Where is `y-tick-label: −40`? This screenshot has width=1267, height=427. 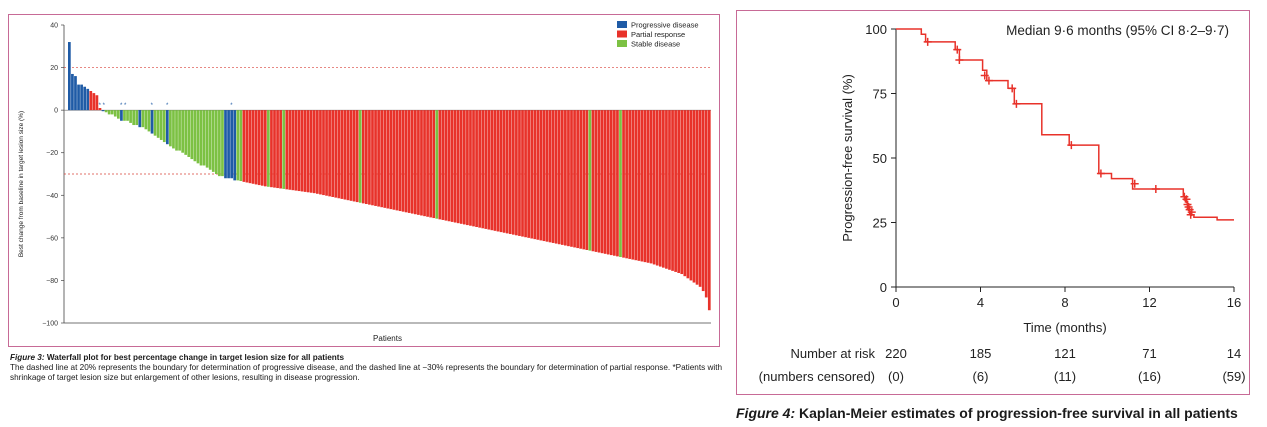
y-tick-label: −40 is located at coordinates (52, 196).